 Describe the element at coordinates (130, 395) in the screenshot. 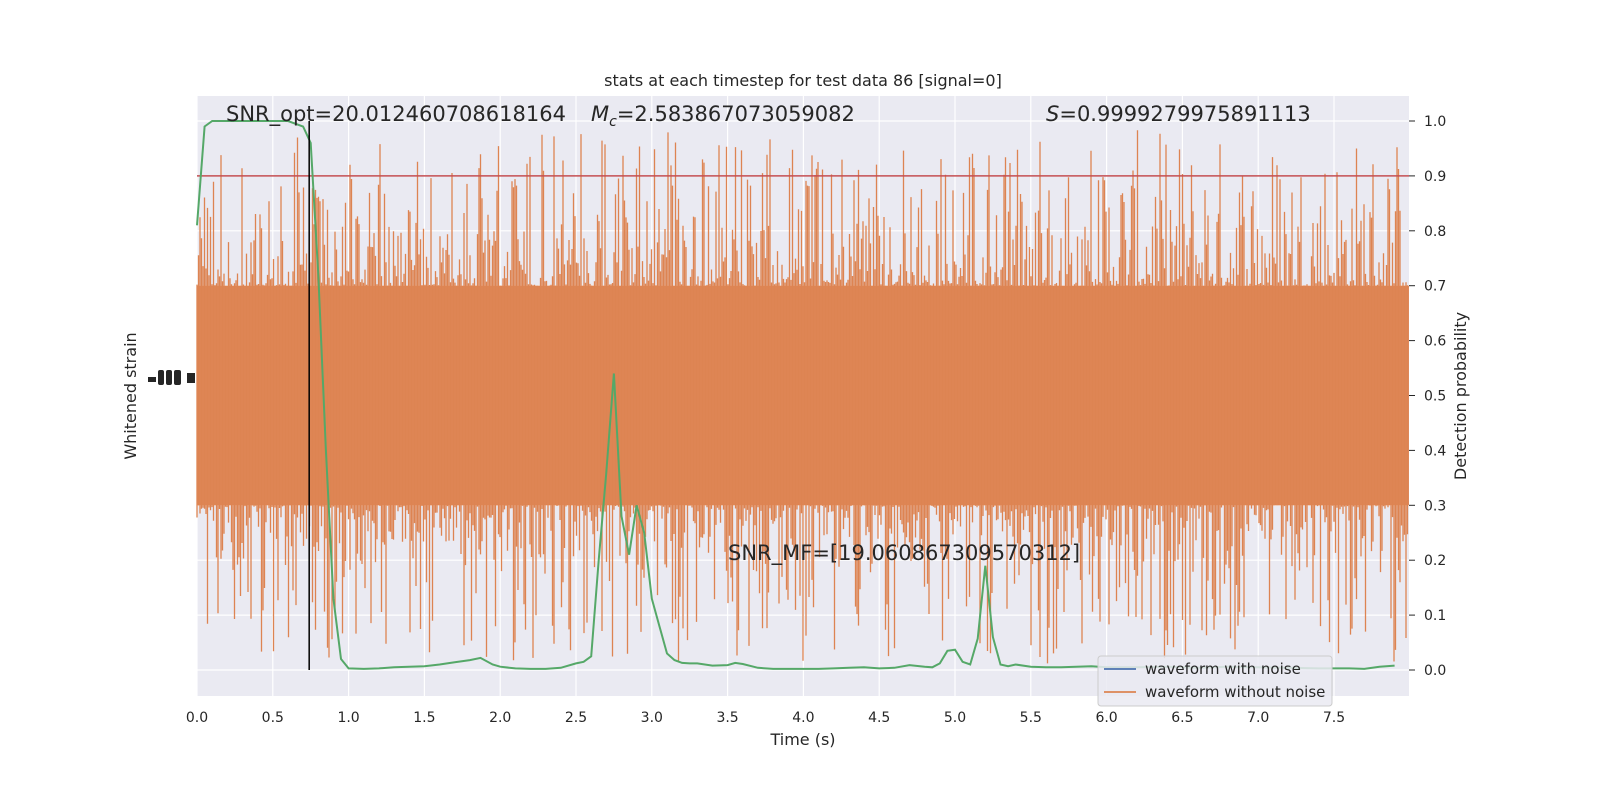

I see `y-axis-left-label: Whitened strain` at that location.